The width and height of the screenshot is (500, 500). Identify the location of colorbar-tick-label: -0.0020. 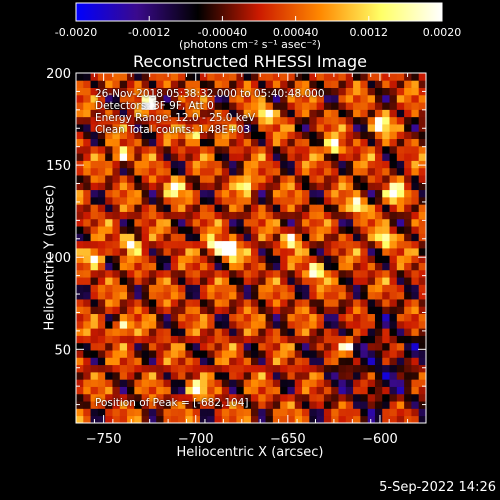
(76, 32).